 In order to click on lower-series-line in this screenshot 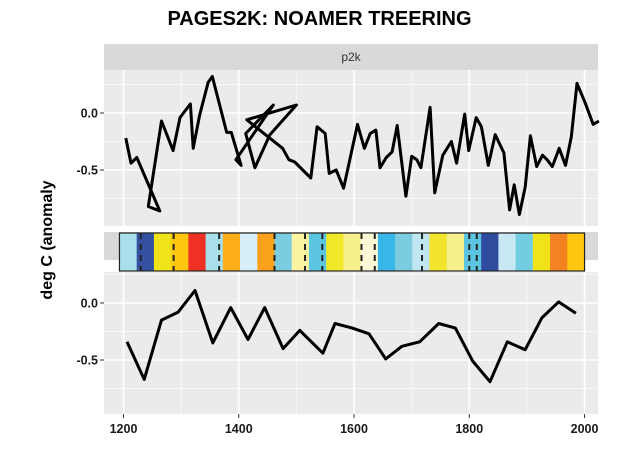, I will do `click(351, 336)`.